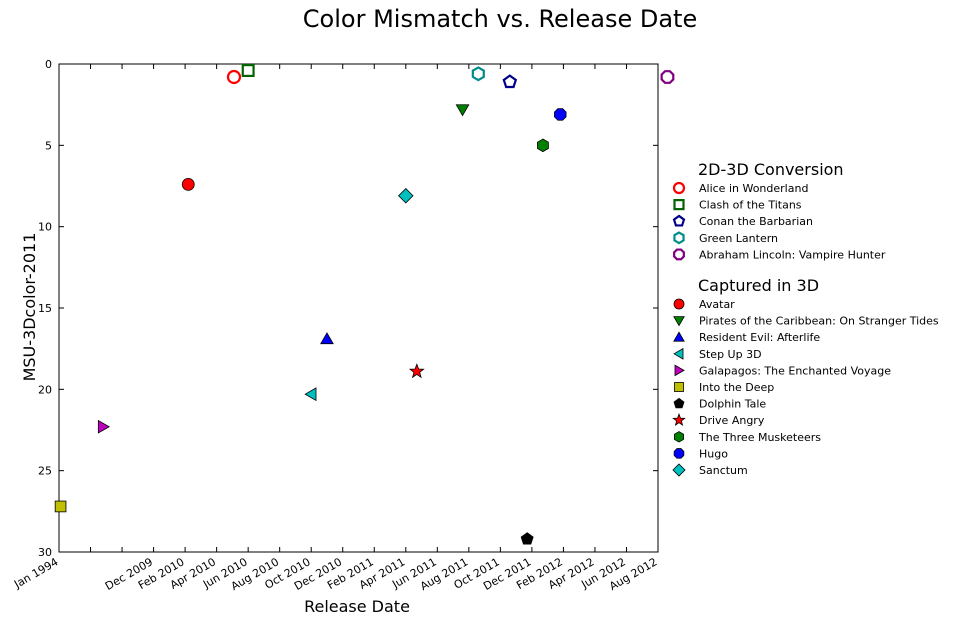 Image resolution: width=960 pixels, height=620 pixels. Describe the element at coordinates (48, 64) in the screenshot. I see `y-tick-label: 0` at that location.